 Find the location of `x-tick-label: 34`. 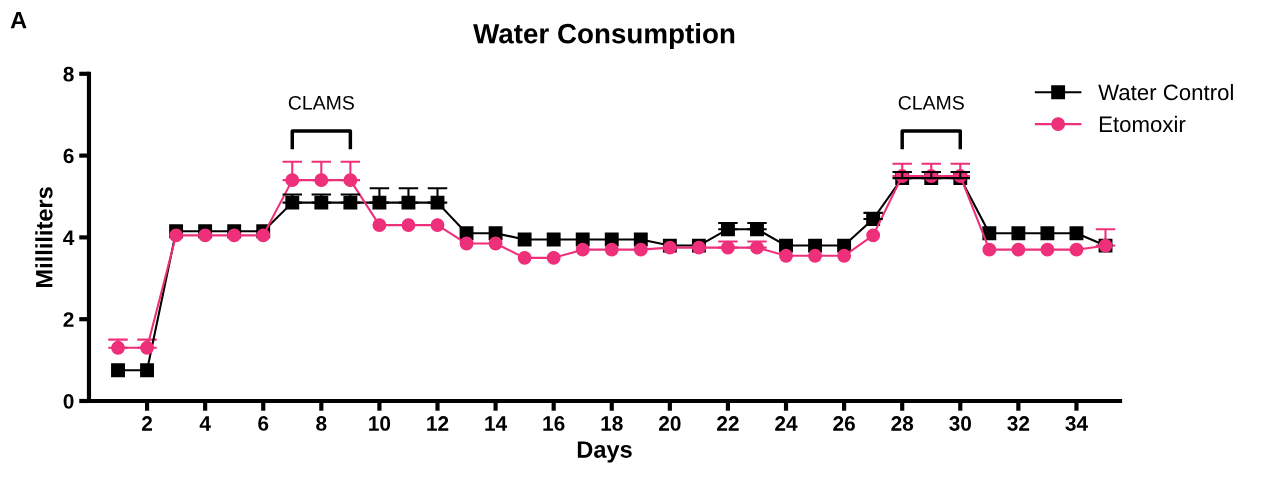

x-tick-label: 34 is located at coordinates (1076, 423).